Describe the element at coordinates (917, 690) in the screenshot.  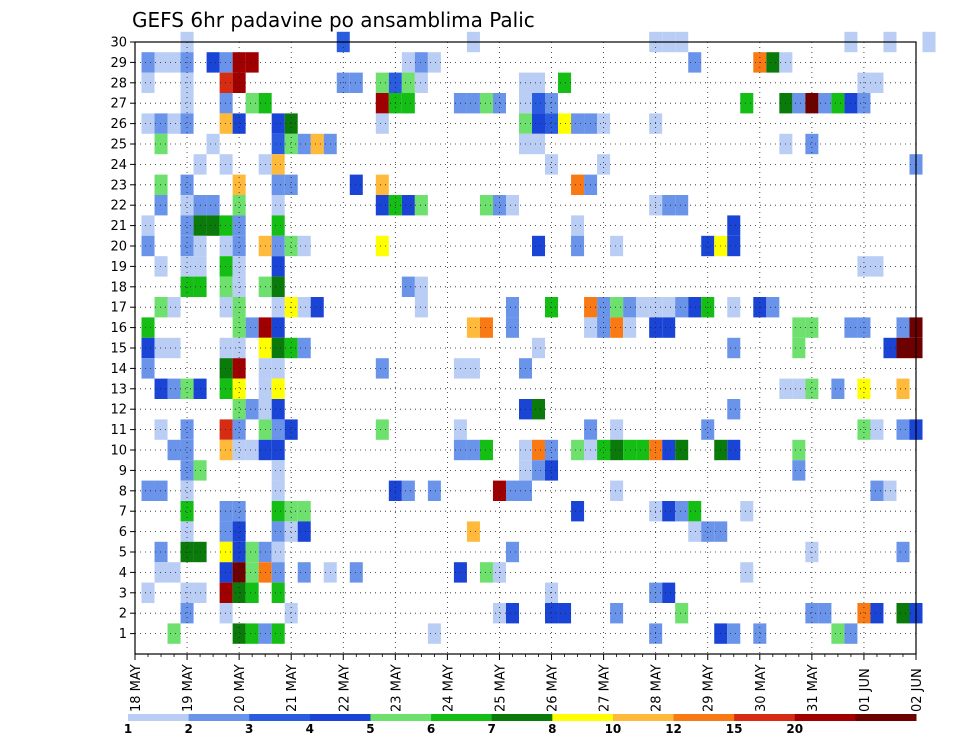
I see `x-tick-label: 02 JUN` at that location.